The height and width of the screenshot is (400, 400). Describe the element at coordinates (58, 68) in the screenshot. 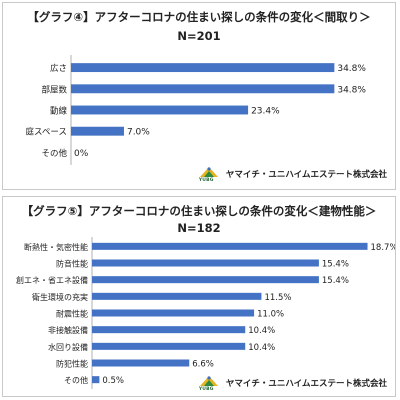

I see `category-label: 広さ` at that location.